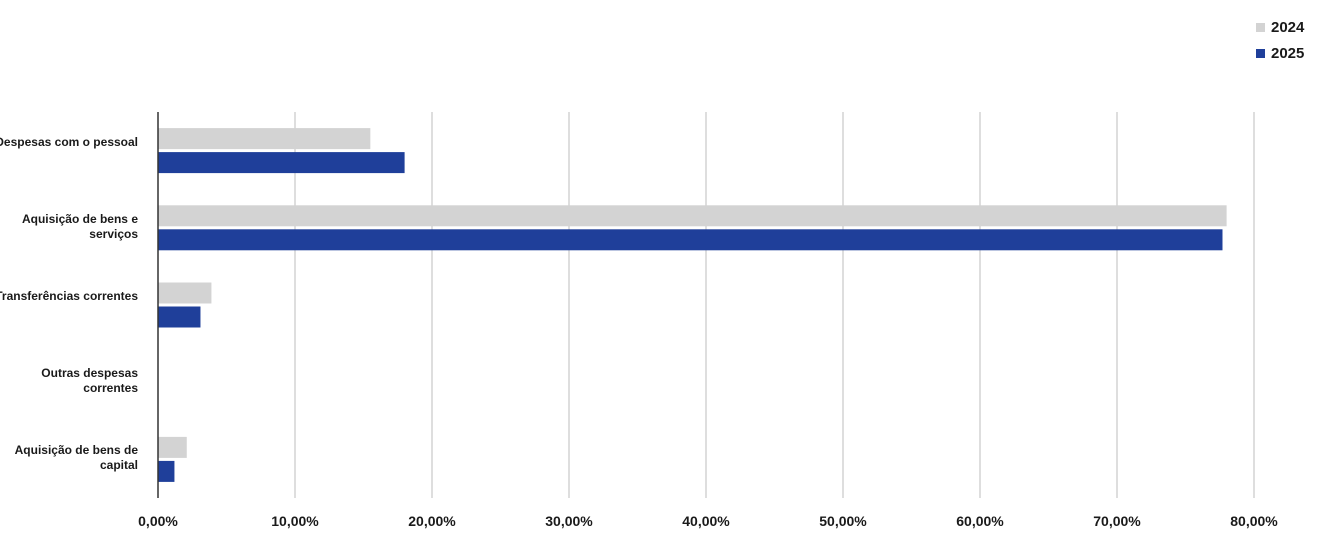 This screenshot has height=539, width=1328. I want to click on x-tick-label: 0,00%, so click(158, 521).